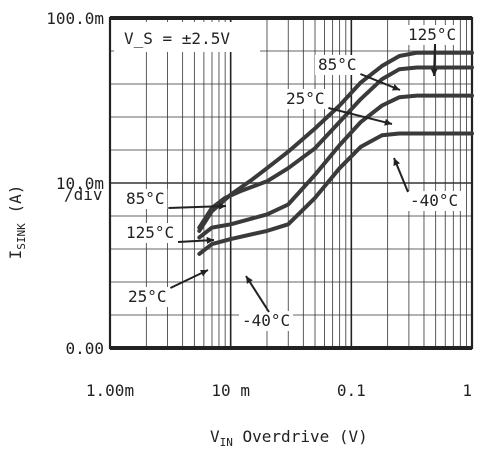  Describe the element at coordinates (230, 390) in the screenshot. I see `x-tick-label: 10 m` at that location.